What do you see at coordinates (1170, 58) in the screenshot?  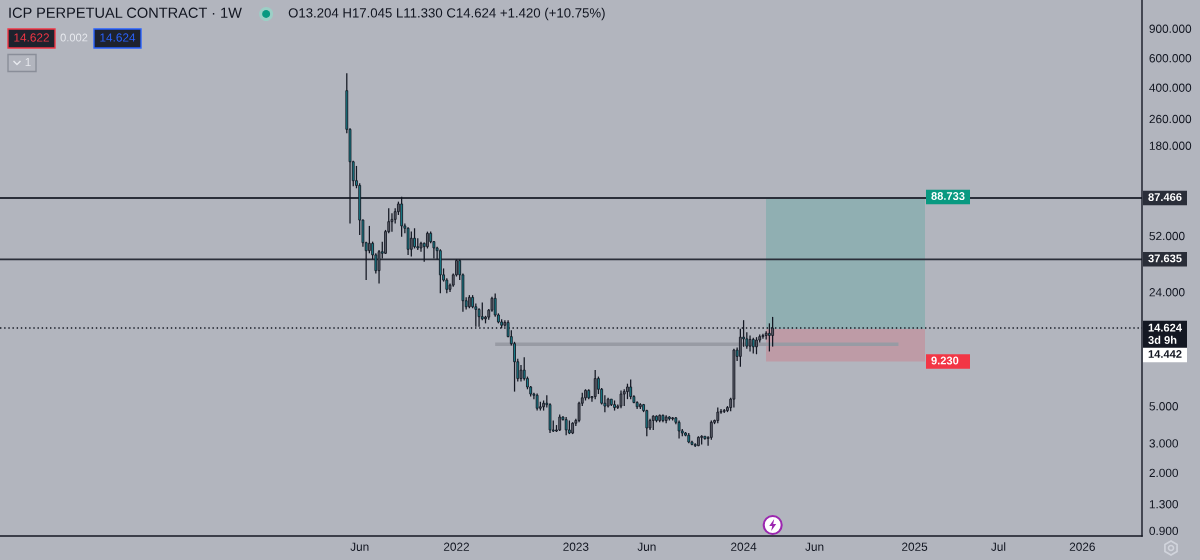 I see `y-tick-label: 600.000` at bounding box center [1170, 58].